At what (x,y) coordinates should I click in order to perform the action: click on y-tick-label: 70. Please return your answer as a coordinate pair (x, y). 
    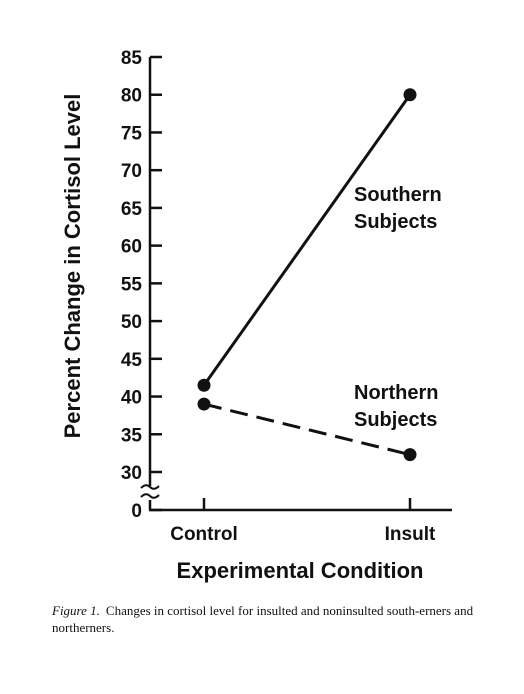
    Looking at the image, I should click on (131, 171).